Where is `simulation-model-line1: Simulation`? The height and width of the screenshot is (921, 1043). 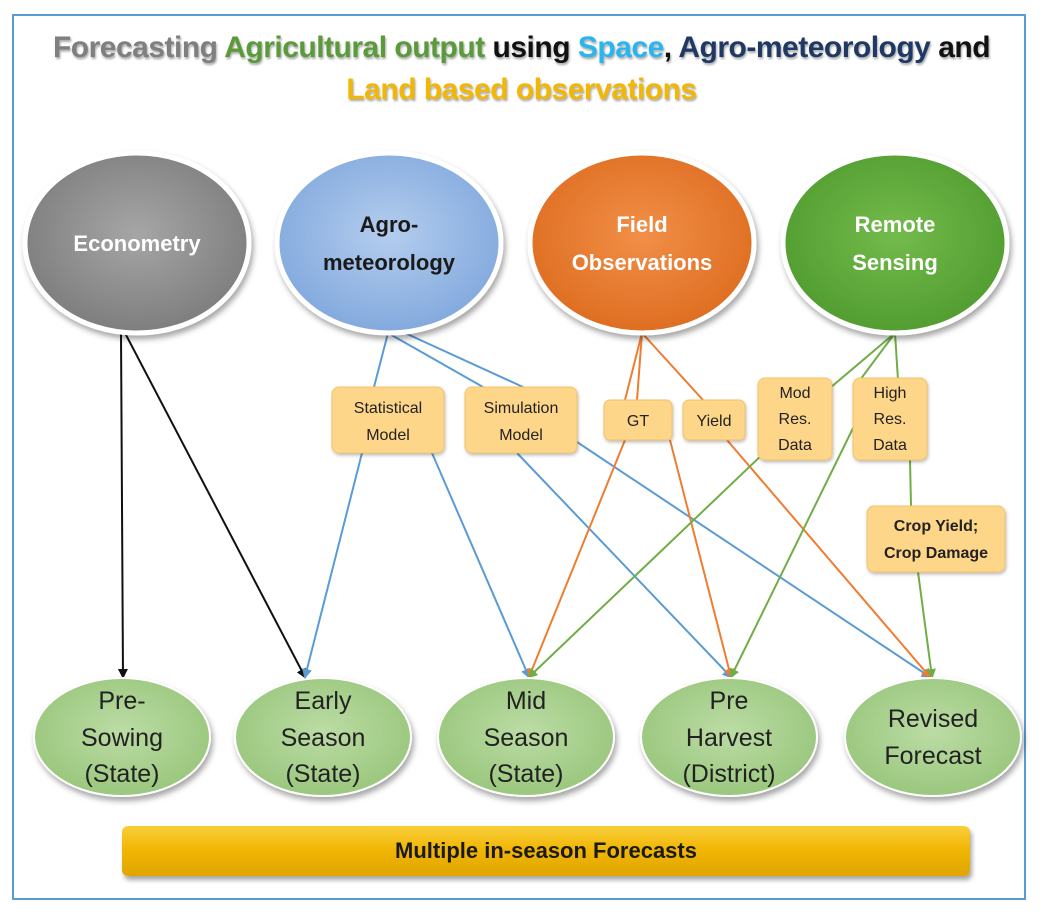
simulation-model-line1: Simulation is located at coordinates (521, 408).